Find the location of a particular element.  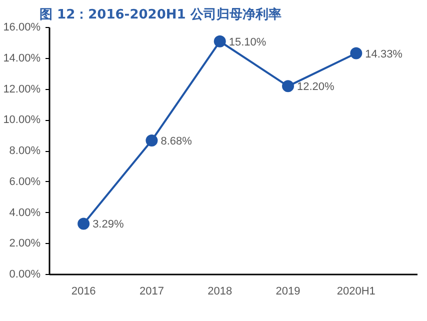

y-tick-label: 8.00% is located at coordinates (25, 151).